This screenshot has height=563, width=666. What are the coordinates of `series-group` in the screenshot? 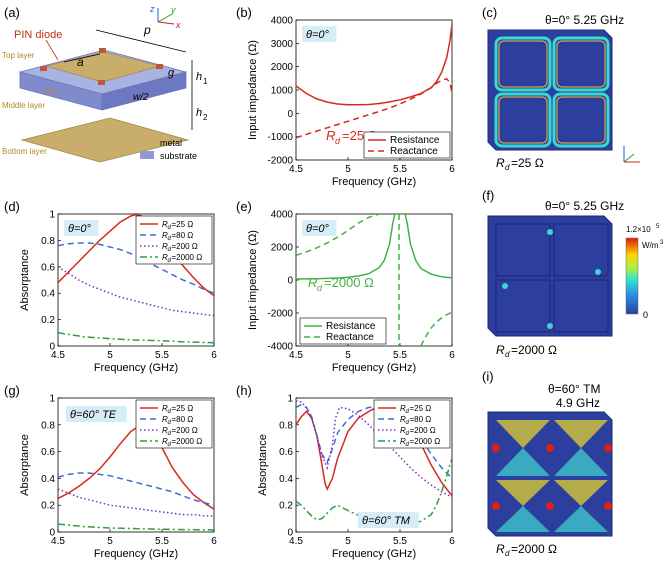 It's located at (374, 81).